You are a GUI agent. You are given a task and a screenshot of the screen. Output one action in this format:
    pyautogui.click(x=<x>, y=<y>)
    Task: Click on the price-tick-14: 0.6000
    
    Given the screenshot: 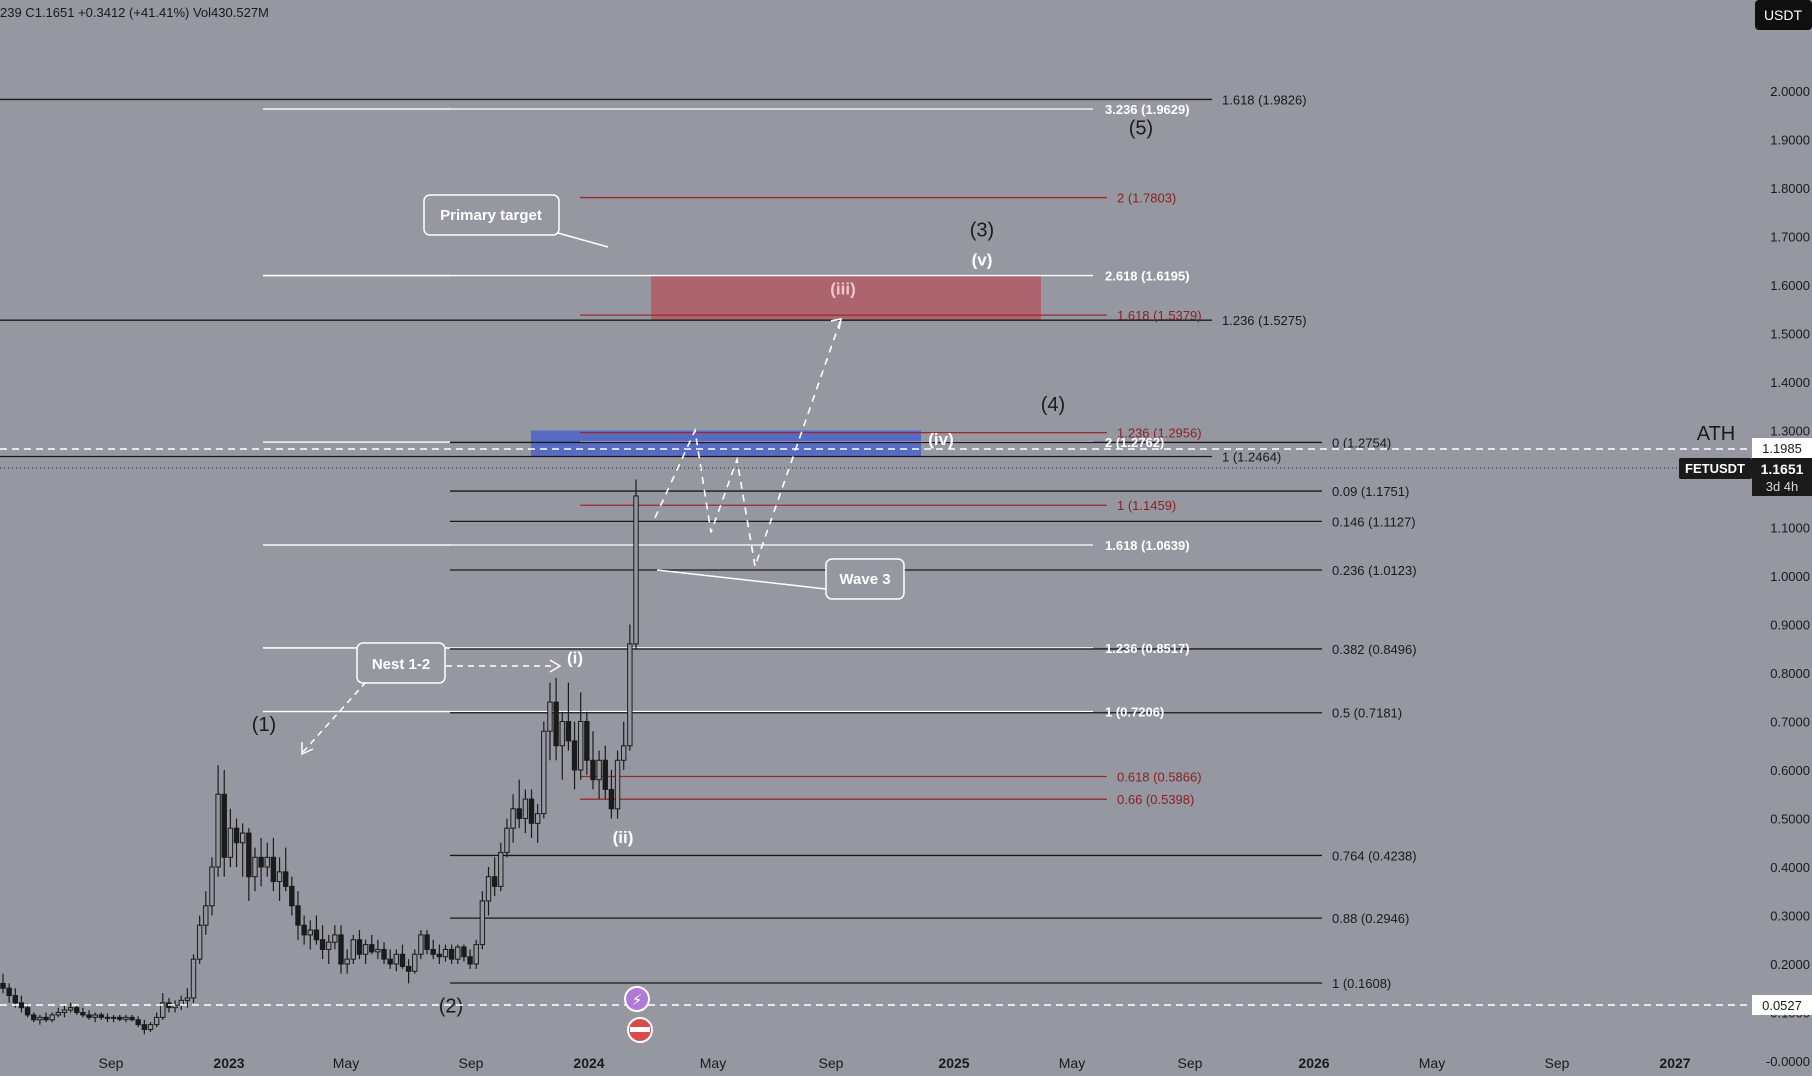 What is the action you would take?
    pyautogui.click(x=1790, y=770)
    